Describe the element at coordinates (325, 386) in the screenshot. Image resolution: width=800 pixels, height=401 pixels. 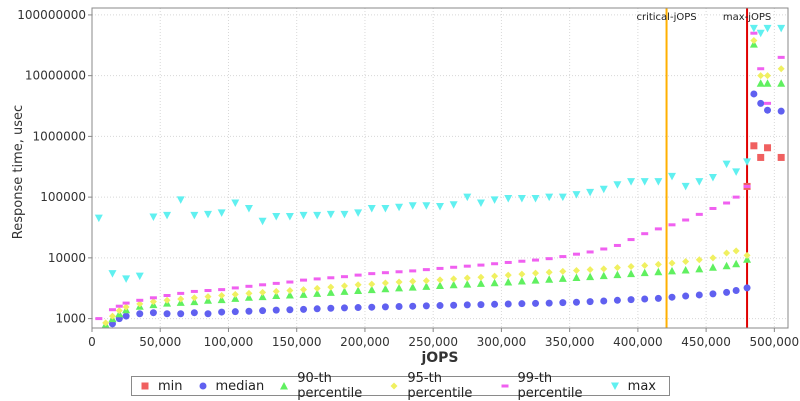
I see `legend-item: 90-th percentile` at that location.